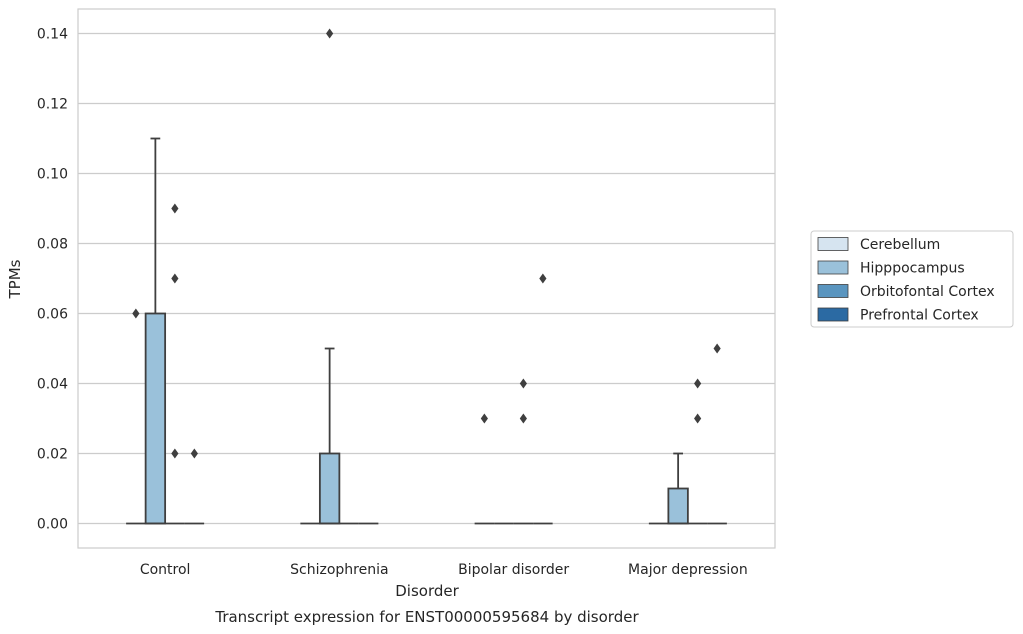  Describe the element at coordinates (52, 455) in the screenshot. I see `y-tick-label: 0.02` at that location.